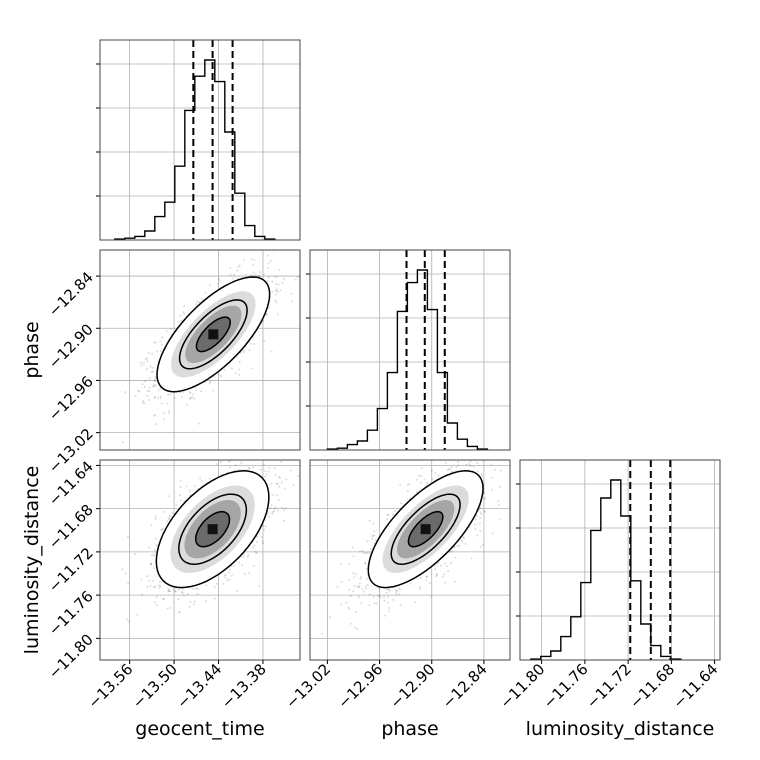 This screenshot has width=760, height=760. What do you see at coordinates (71, 613) in the screenshot?
I see `y-tick-label: −11.76` at bounding box center [71, 613].